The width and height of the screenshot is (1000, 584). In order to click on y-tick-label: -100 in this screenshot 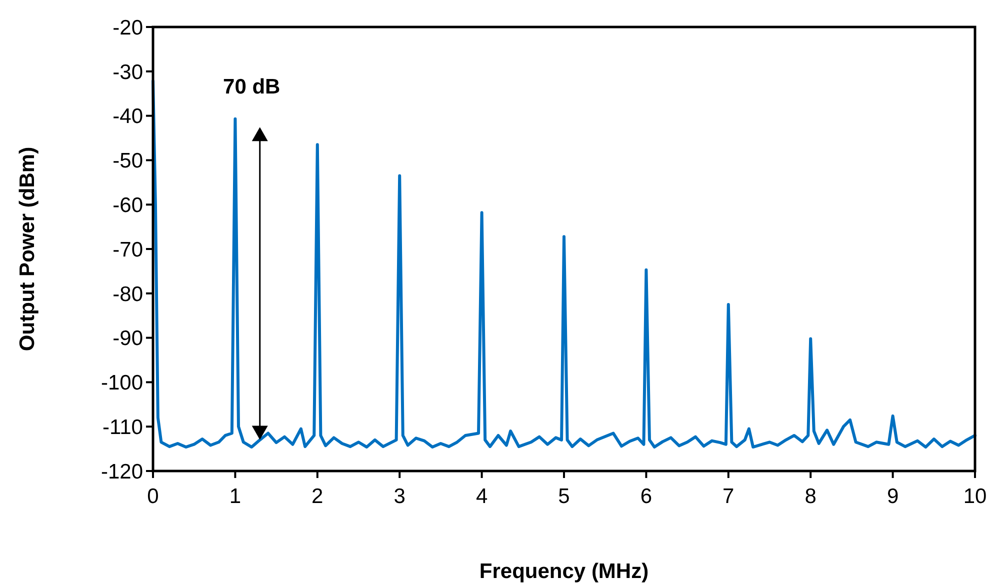, I will do `click(121, 383)`.